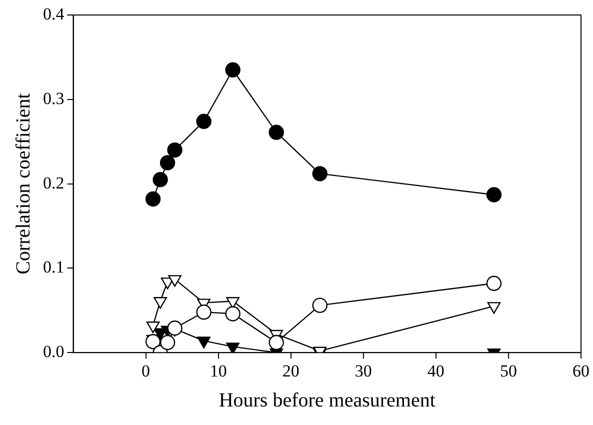 The width and height of the screenshot is (593, 425). I want to click on x-tick-label: 10, so click(218, 370).